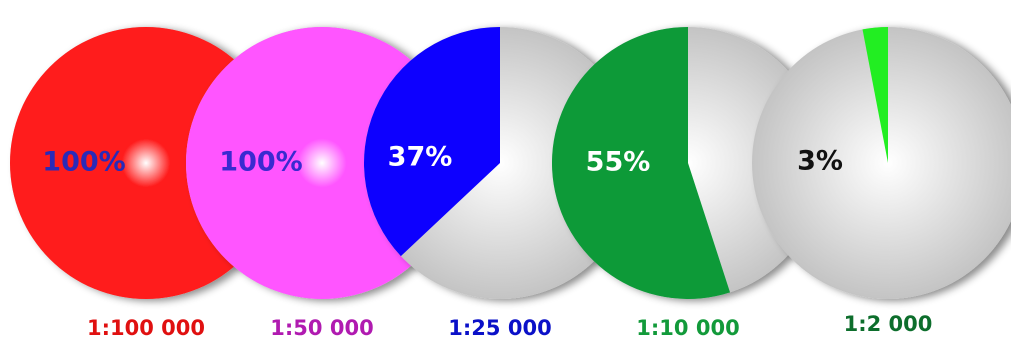 This screenshot has width=1011, height=346. I want to click on scale-label: 1:10 000, so click(688, 328).